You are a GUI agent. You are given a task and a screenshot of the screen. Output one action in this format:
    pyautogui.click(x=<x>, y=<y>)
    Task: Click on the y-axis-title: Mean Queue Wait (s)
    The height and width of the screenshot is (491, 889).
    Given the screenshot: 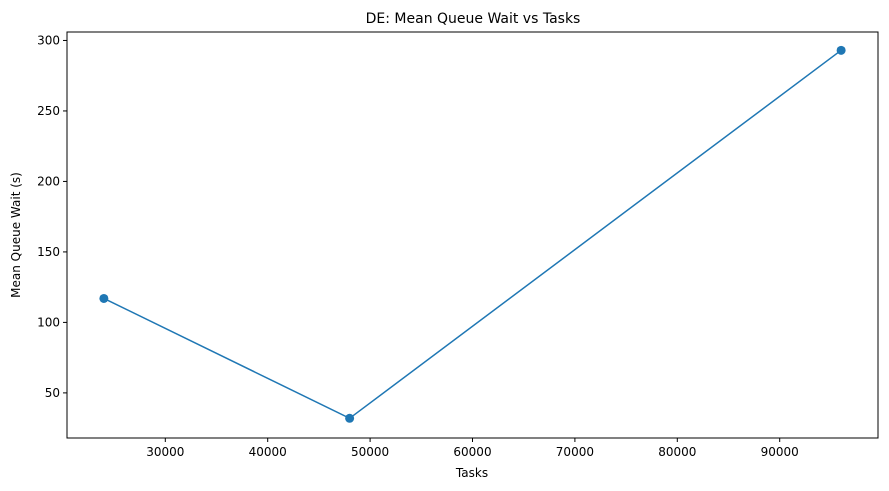 What is the action you would take?
    pyautogui.click(x=16, y=235)
    